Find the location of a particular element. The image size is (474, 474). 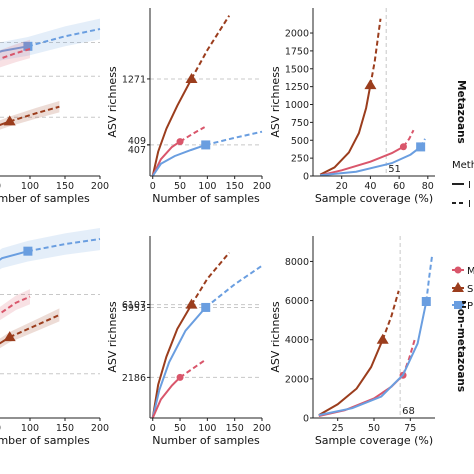

panel-1: 50 100 150 200Number of samples is located at coordinates (54, 111).